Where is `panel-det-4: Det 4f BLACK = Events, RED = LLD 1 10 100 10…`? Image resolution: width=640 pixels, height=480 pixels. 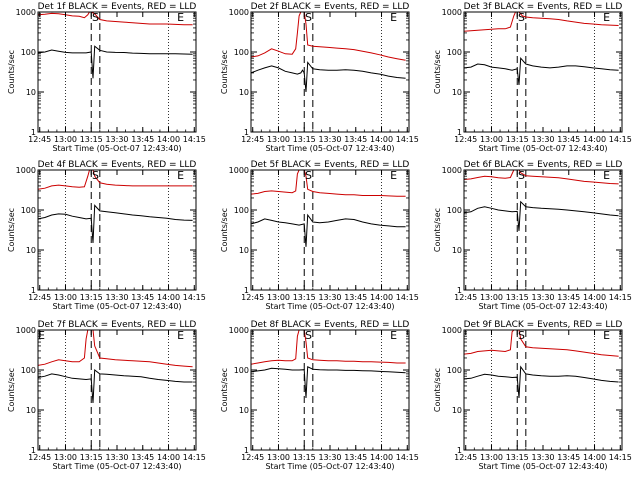
panel-det-4: Det 4f BLACK = Events, RED = LLD 1 10 100 10… is located at coordinates (106, 235).